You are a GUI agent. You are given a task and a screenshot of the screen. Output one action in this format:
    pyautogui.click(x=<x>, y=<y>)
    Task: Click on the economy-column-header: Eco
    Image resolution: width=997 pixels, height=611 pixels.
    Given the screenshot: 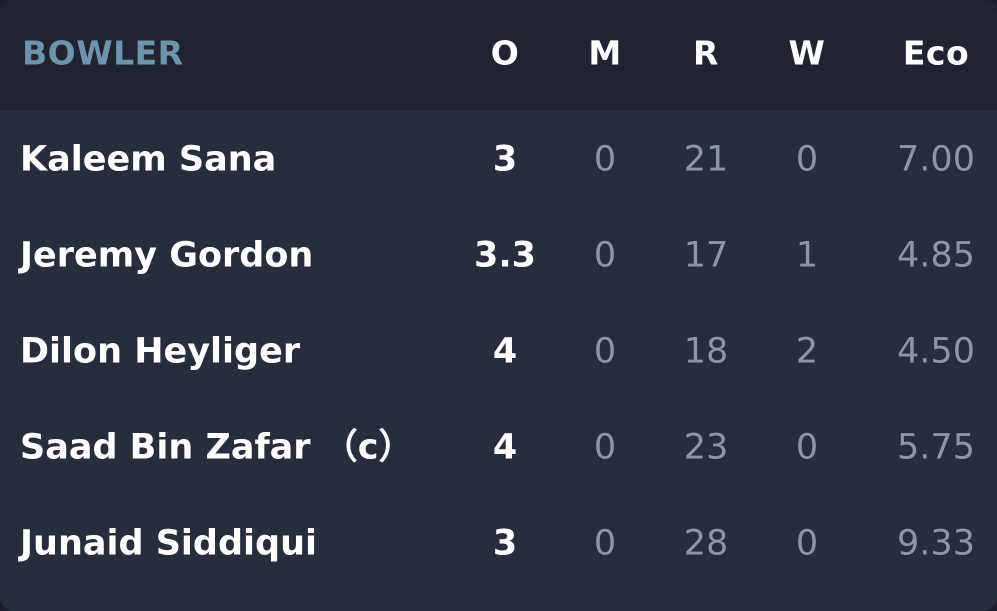 What is the action you would take?
    pyautogui.click(x=936, y=53)
    